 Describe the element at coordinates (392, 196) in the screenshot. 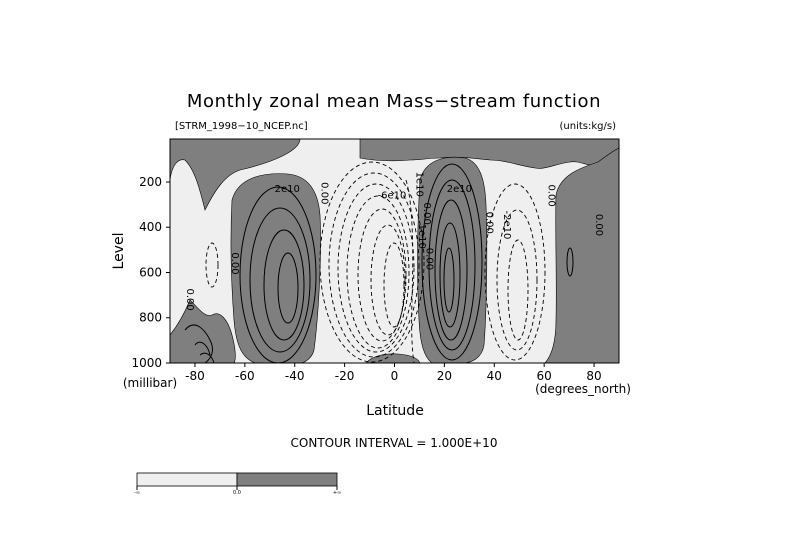

I see `contour-label: -6e10` at that location.